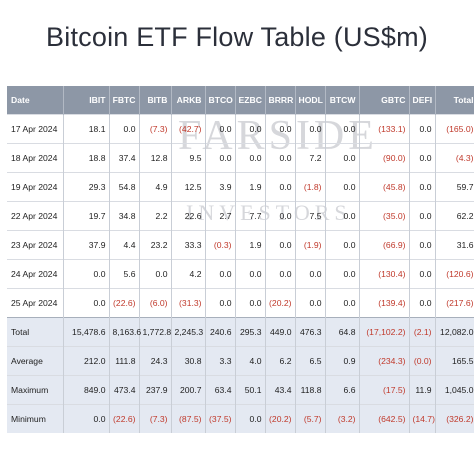  What do you see at coordinates (280, 100) in the screenshot?
I see `column-header-brrr: BRRR` at bounding box center [280, 100].